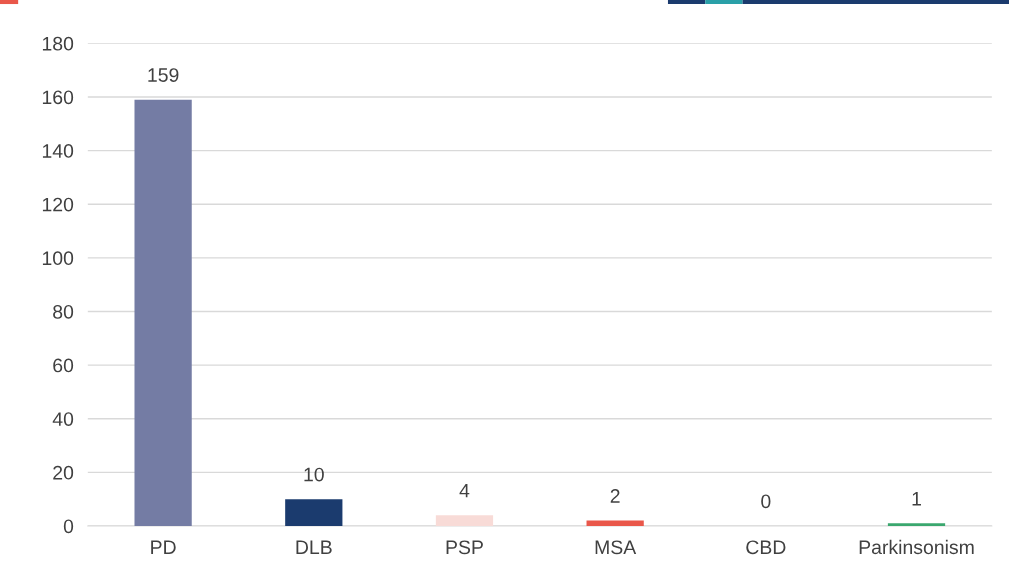 The width and height of the screenshot is (1009, 578). What do you see at coordinates (63, 472) in the screenshot?
I see `y-tick-label: 20` at bounding box center [63, 472].